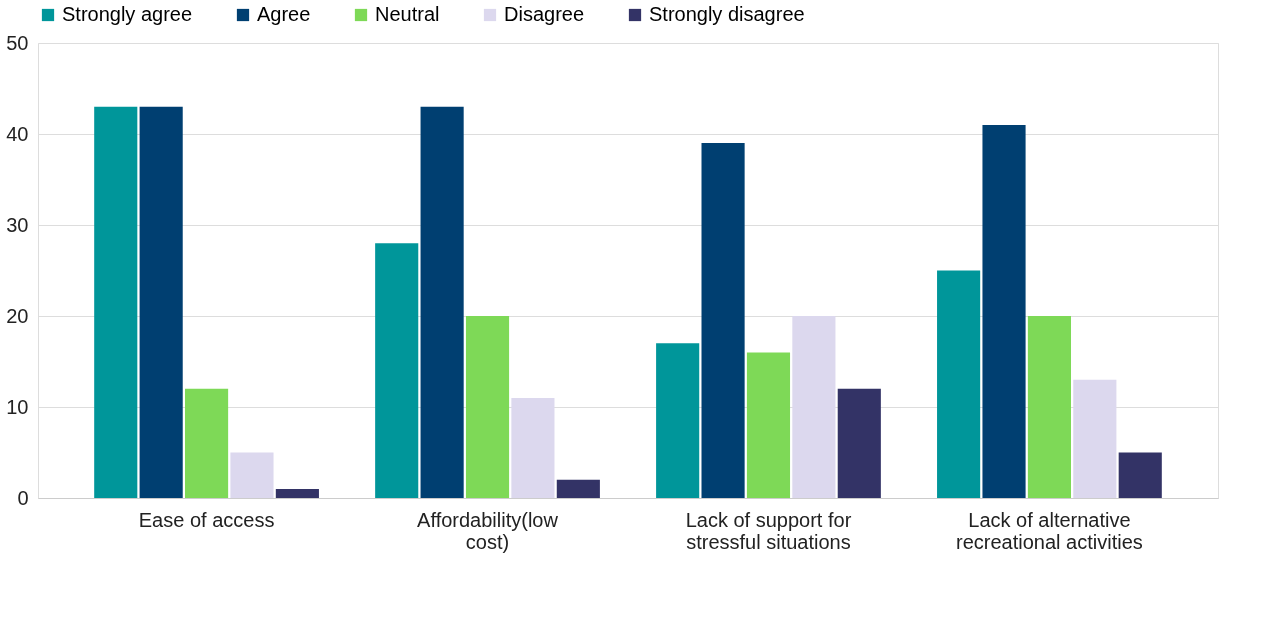 Image resolution: width=1288 pixels, height=628 pixels. I want to click on legend-label: Disagree, so click(544, 14).